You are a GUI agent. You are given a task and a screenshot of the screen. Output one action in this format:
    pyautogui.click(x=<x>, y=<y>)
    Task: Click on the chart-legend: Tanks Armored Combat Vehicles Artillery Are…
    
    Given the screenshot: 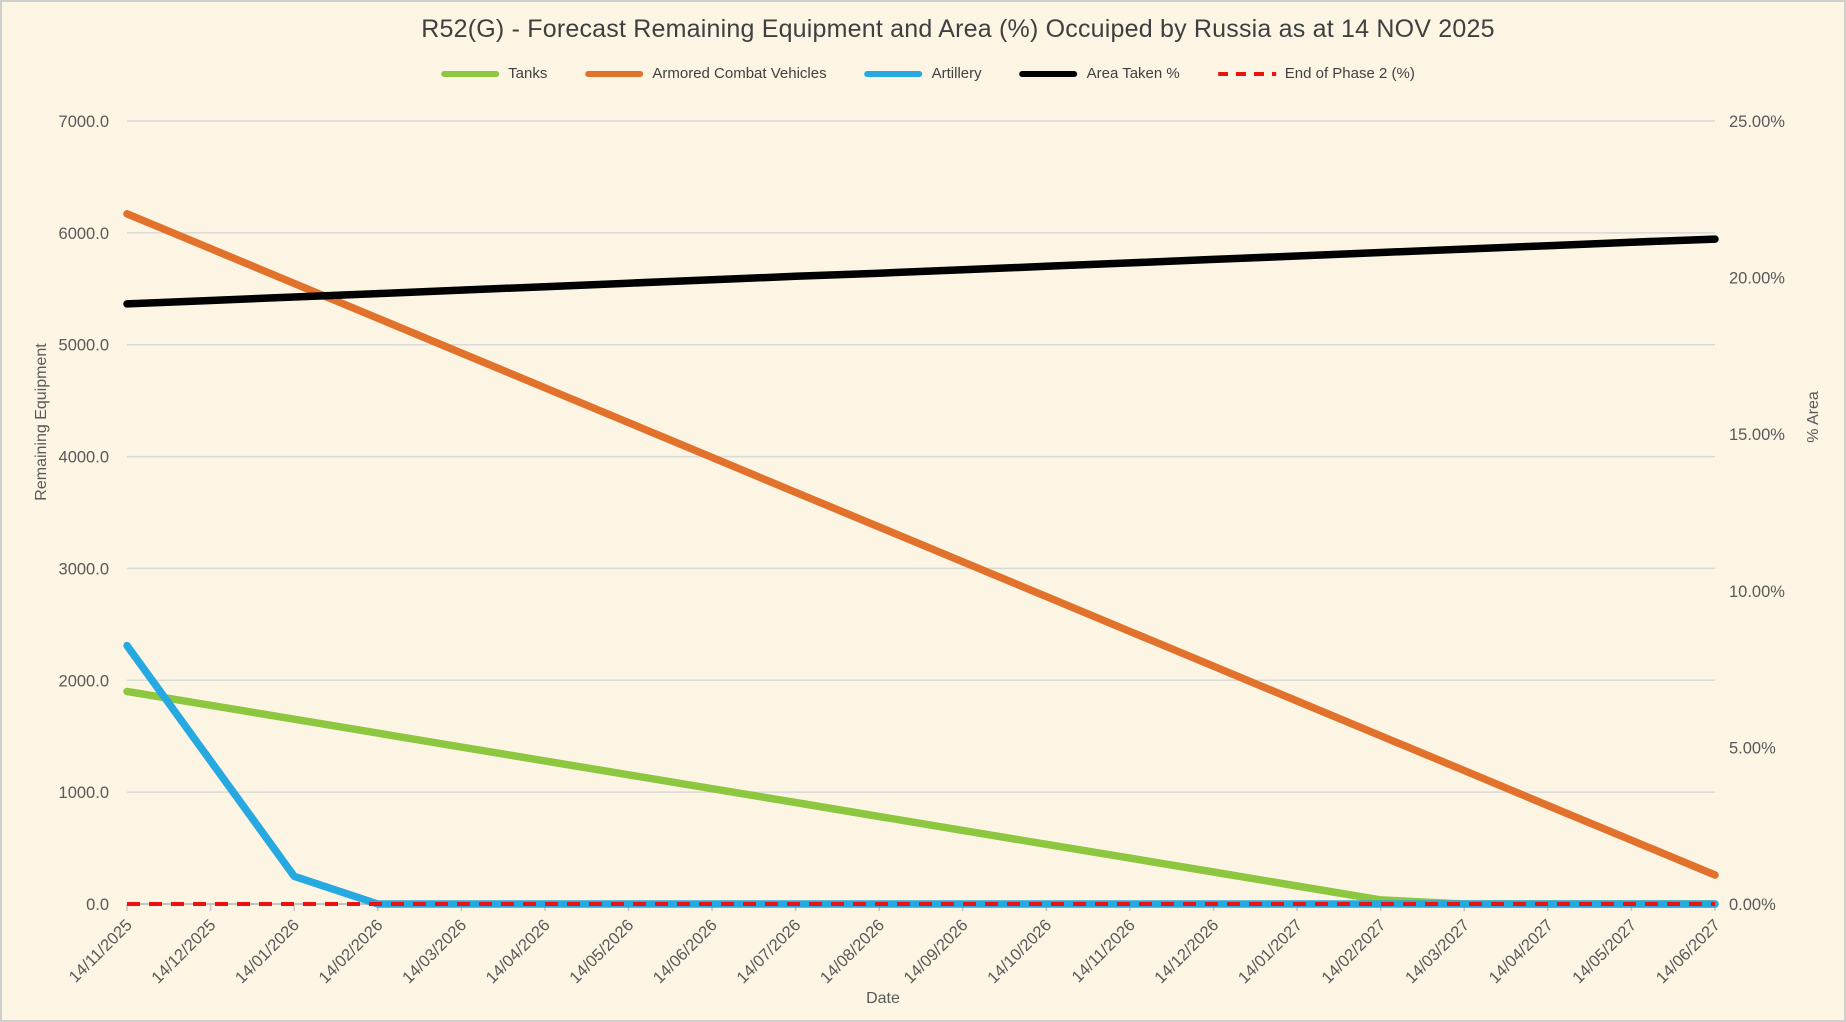 What is the action you would take?
    pyautogui.click(x=928, y=73)
    